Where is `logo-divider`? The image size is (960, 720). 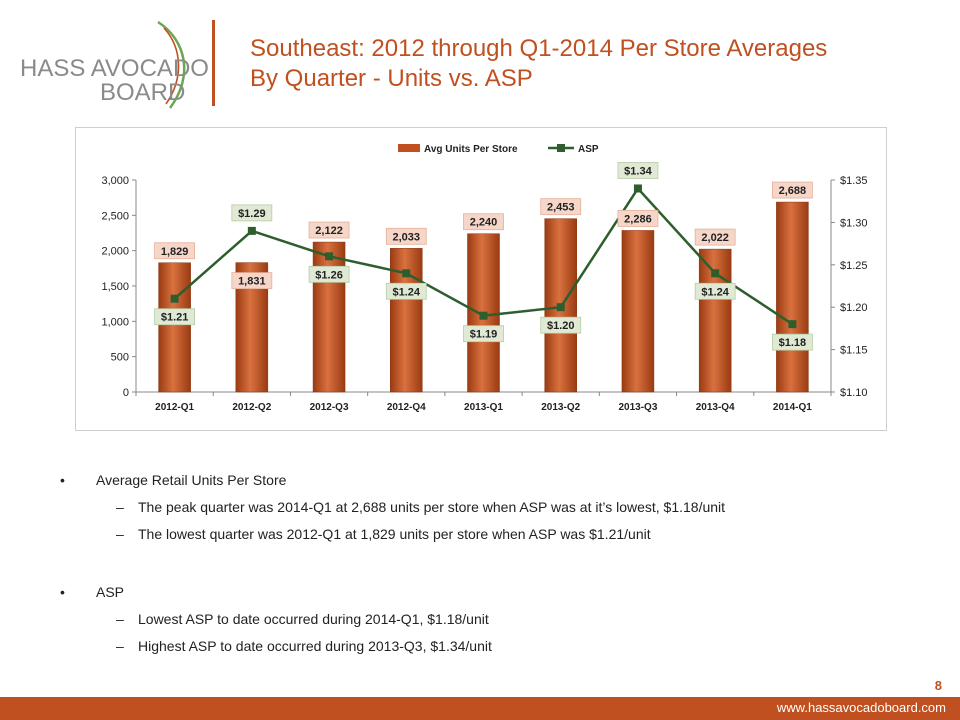 logo-divider is located at coordinates (213, 63).